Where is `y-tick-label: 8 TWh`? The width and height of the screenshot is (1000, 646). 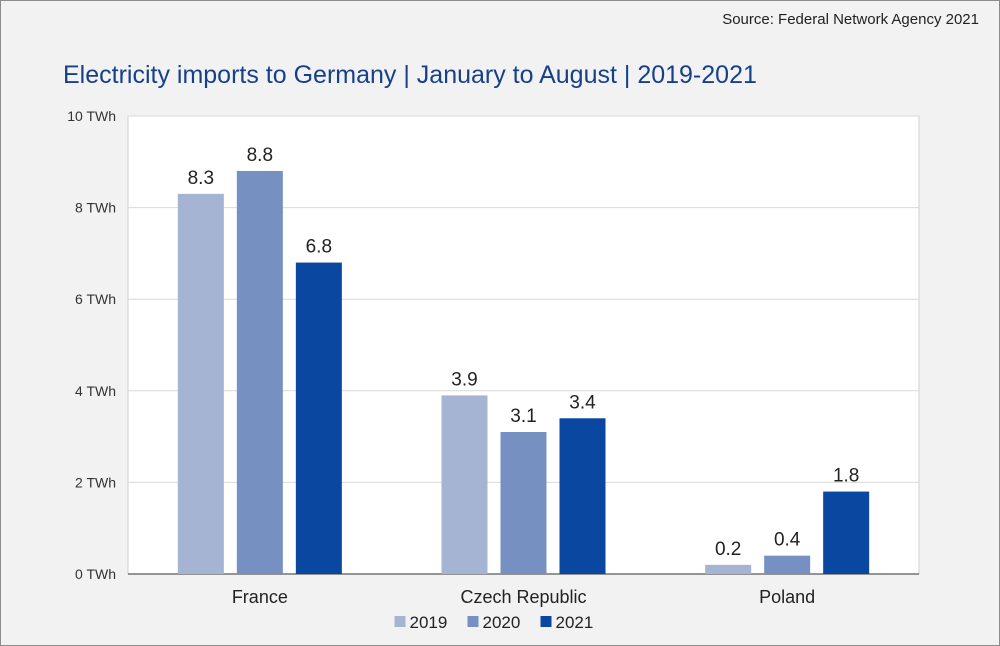 y-tick-label: 8 TWh is located at coordinates (95, 208).